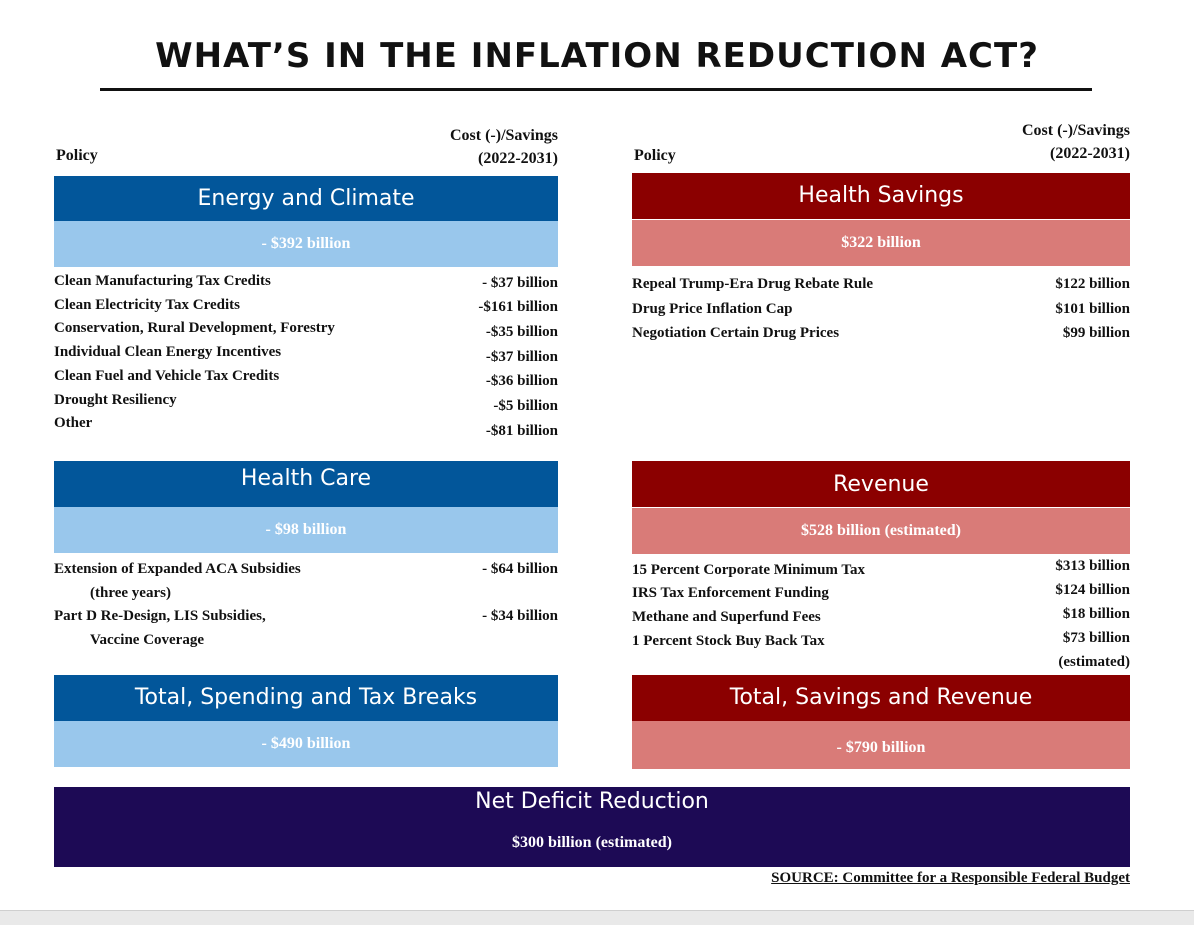 The image size is (1194, 925). What do you see at coordinates (881, 531) in the screenshot?
I see `revenue-total: $528 billion (estimated)` at bounding box center [881, 531].